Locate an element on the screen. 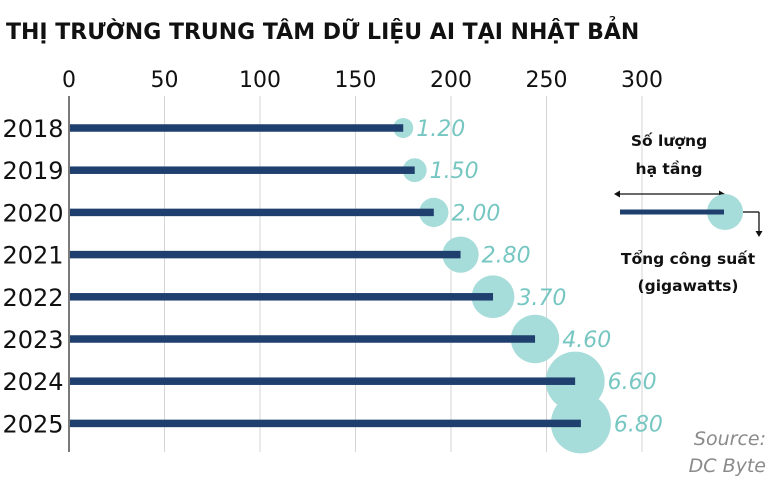 This screenshot has width=769, height=485. year-label: 2025 is located at coordinates (32, 424).